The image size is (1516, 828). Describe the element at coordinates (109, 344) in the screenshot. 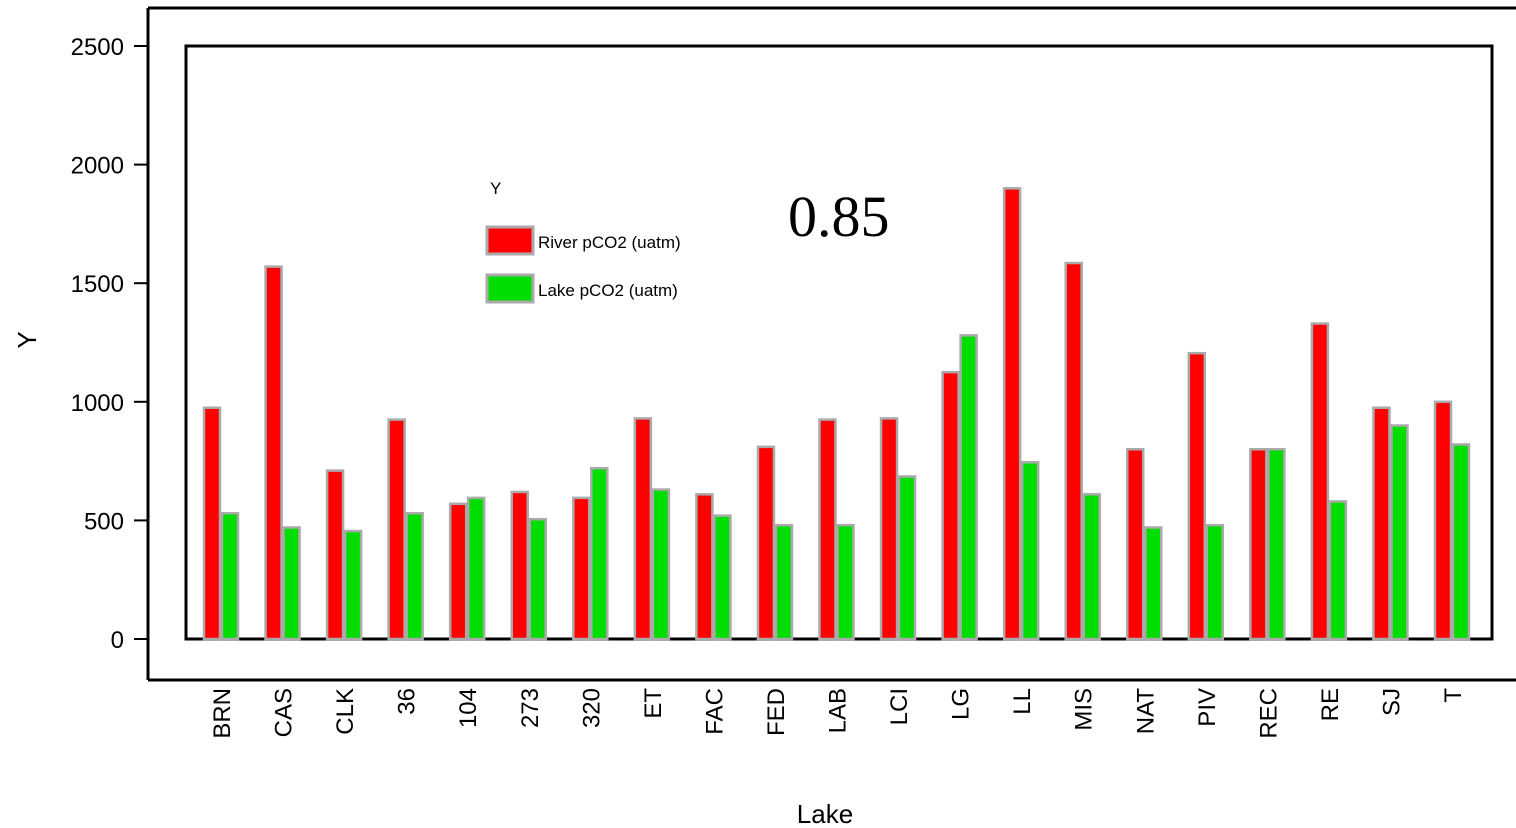

I see `y-axis: 0 500 1000 1500 2000 2500` at that location.